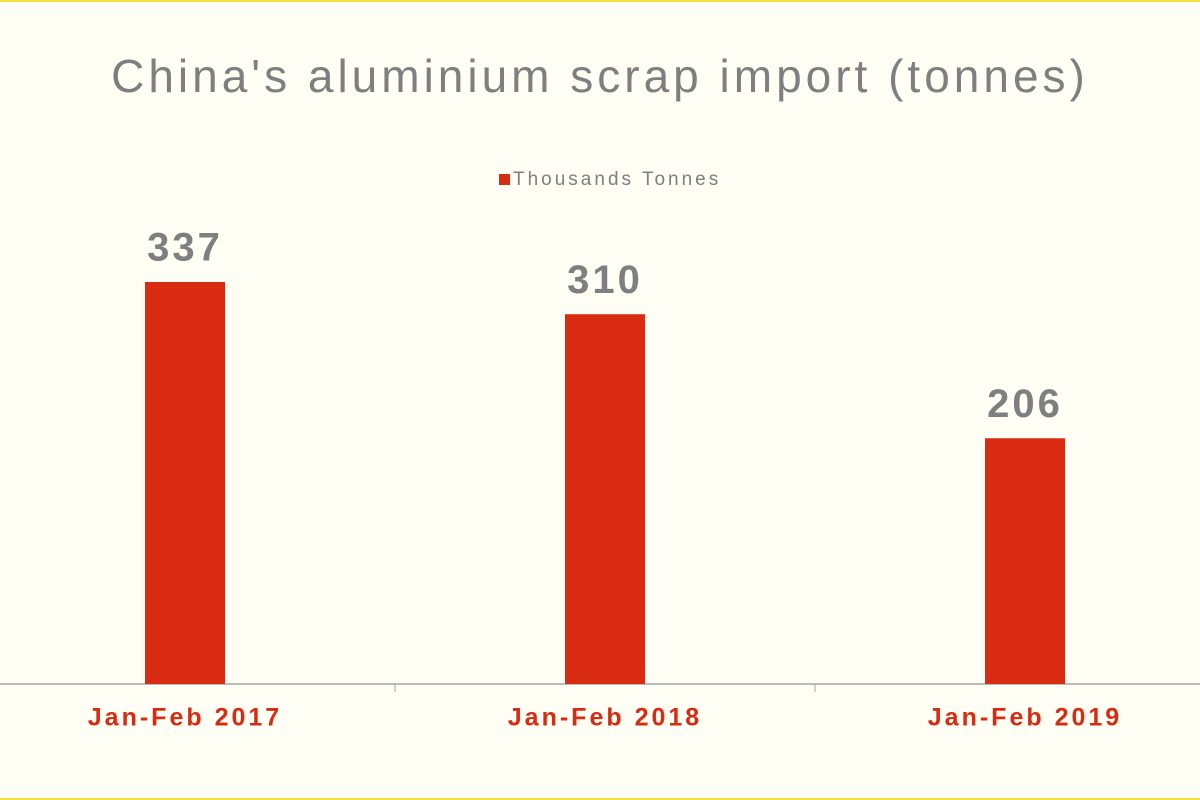 This screenshot has height=800, width=1200. What do you see at coordinates (605, 718) in the screenshot?
I see `x-tick-label: Jan-Feb 2018` at bounding box center [605, 718].